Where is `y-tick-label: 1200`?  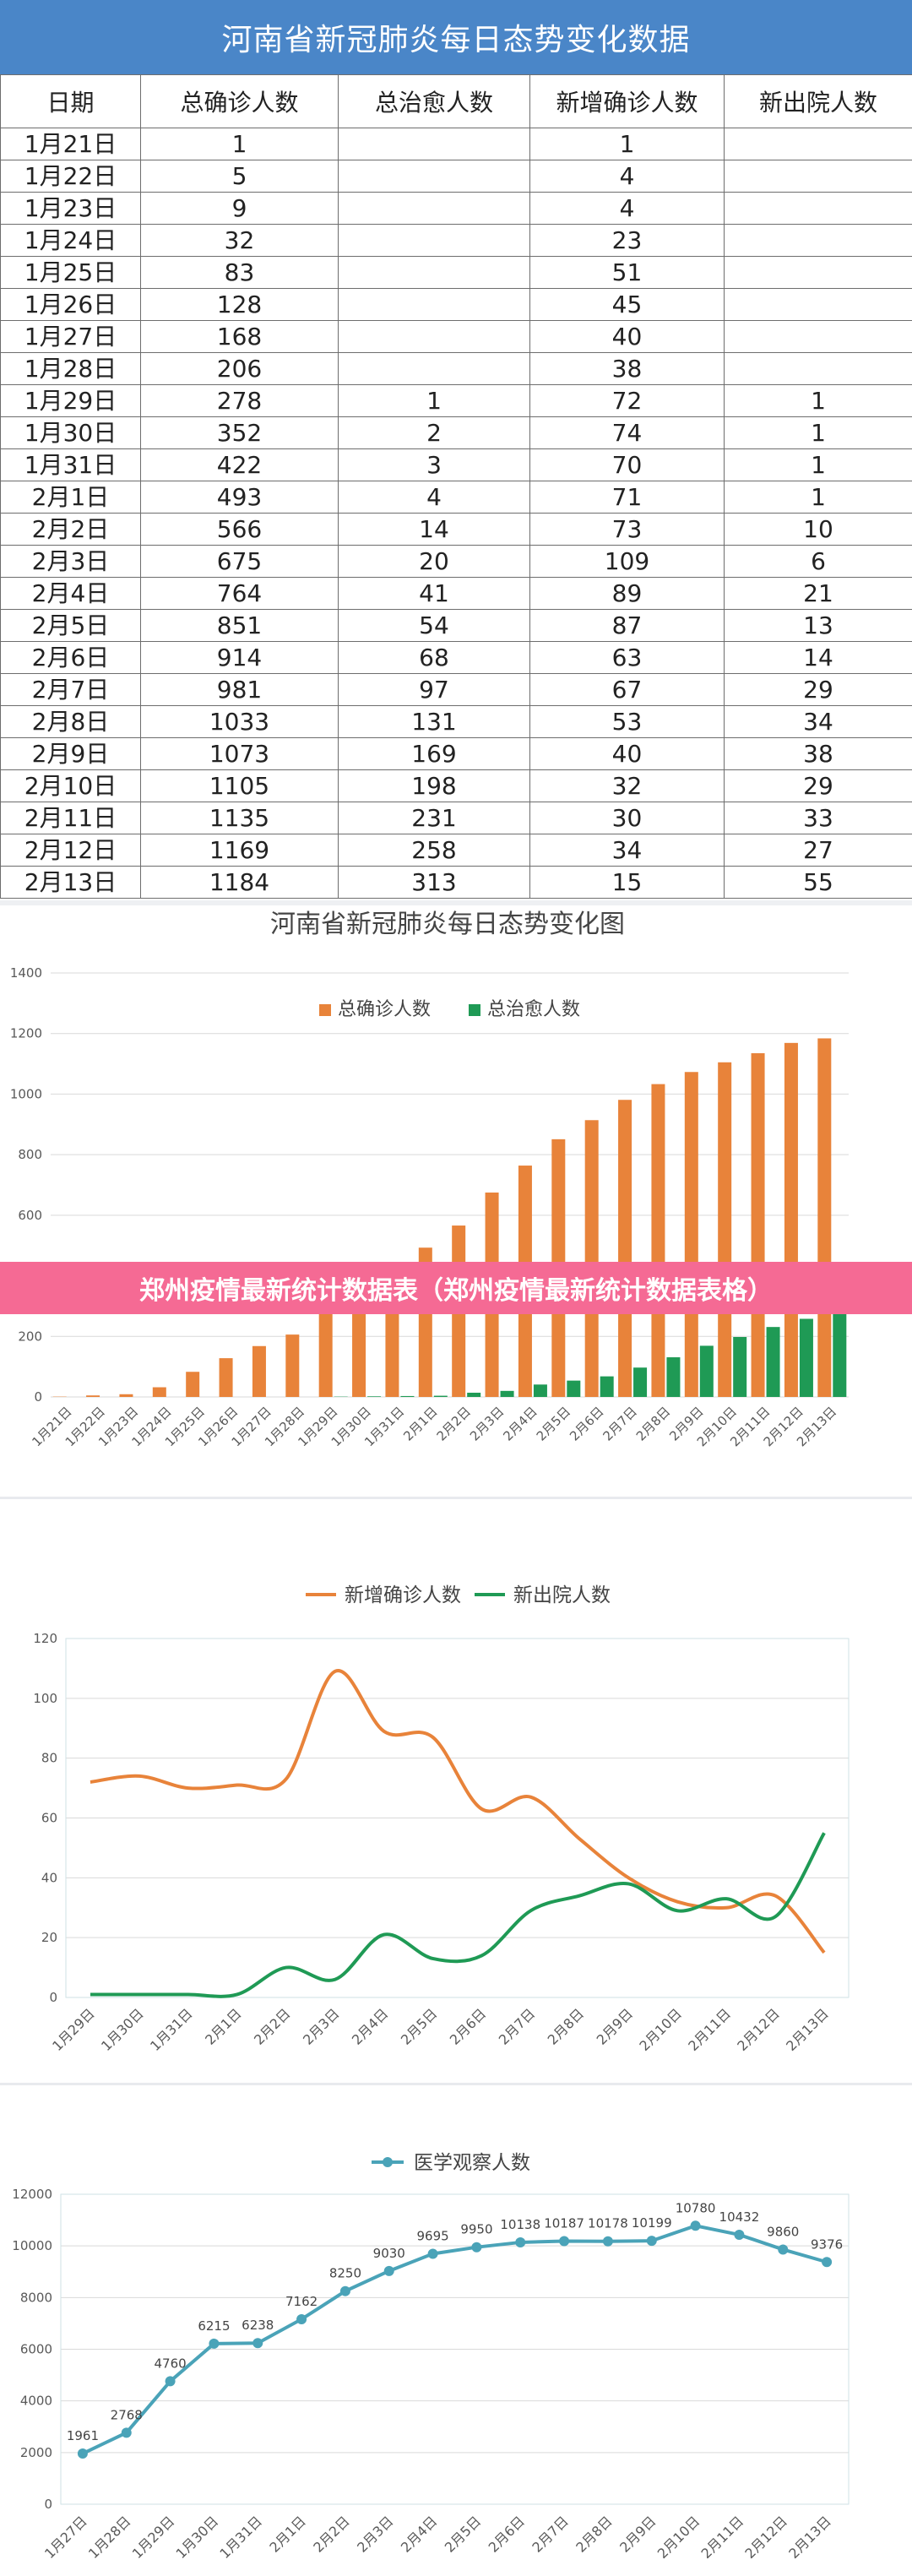 y-tick-label: 1200 is located at coordinates (26, 1033).